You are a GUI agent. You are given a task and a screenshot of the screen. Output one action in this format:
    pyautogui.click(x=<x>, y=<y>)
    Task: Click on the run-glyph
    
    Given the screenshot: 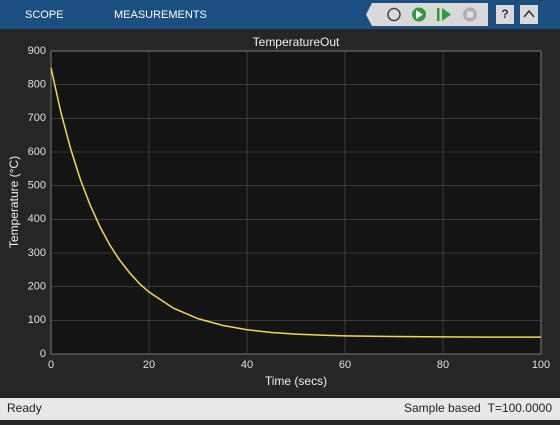 What is the action you would take?
    pyautogui.click(x=419, y=14)
    